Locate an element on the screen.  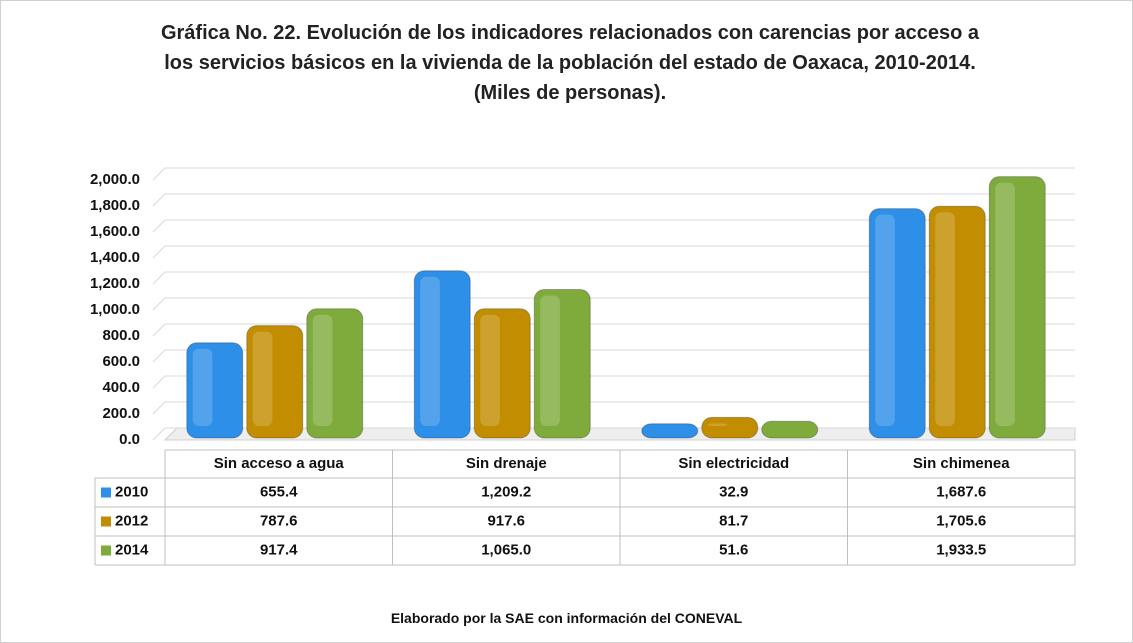
table-value: 1,065.0 is located at coordinates (506, 549).